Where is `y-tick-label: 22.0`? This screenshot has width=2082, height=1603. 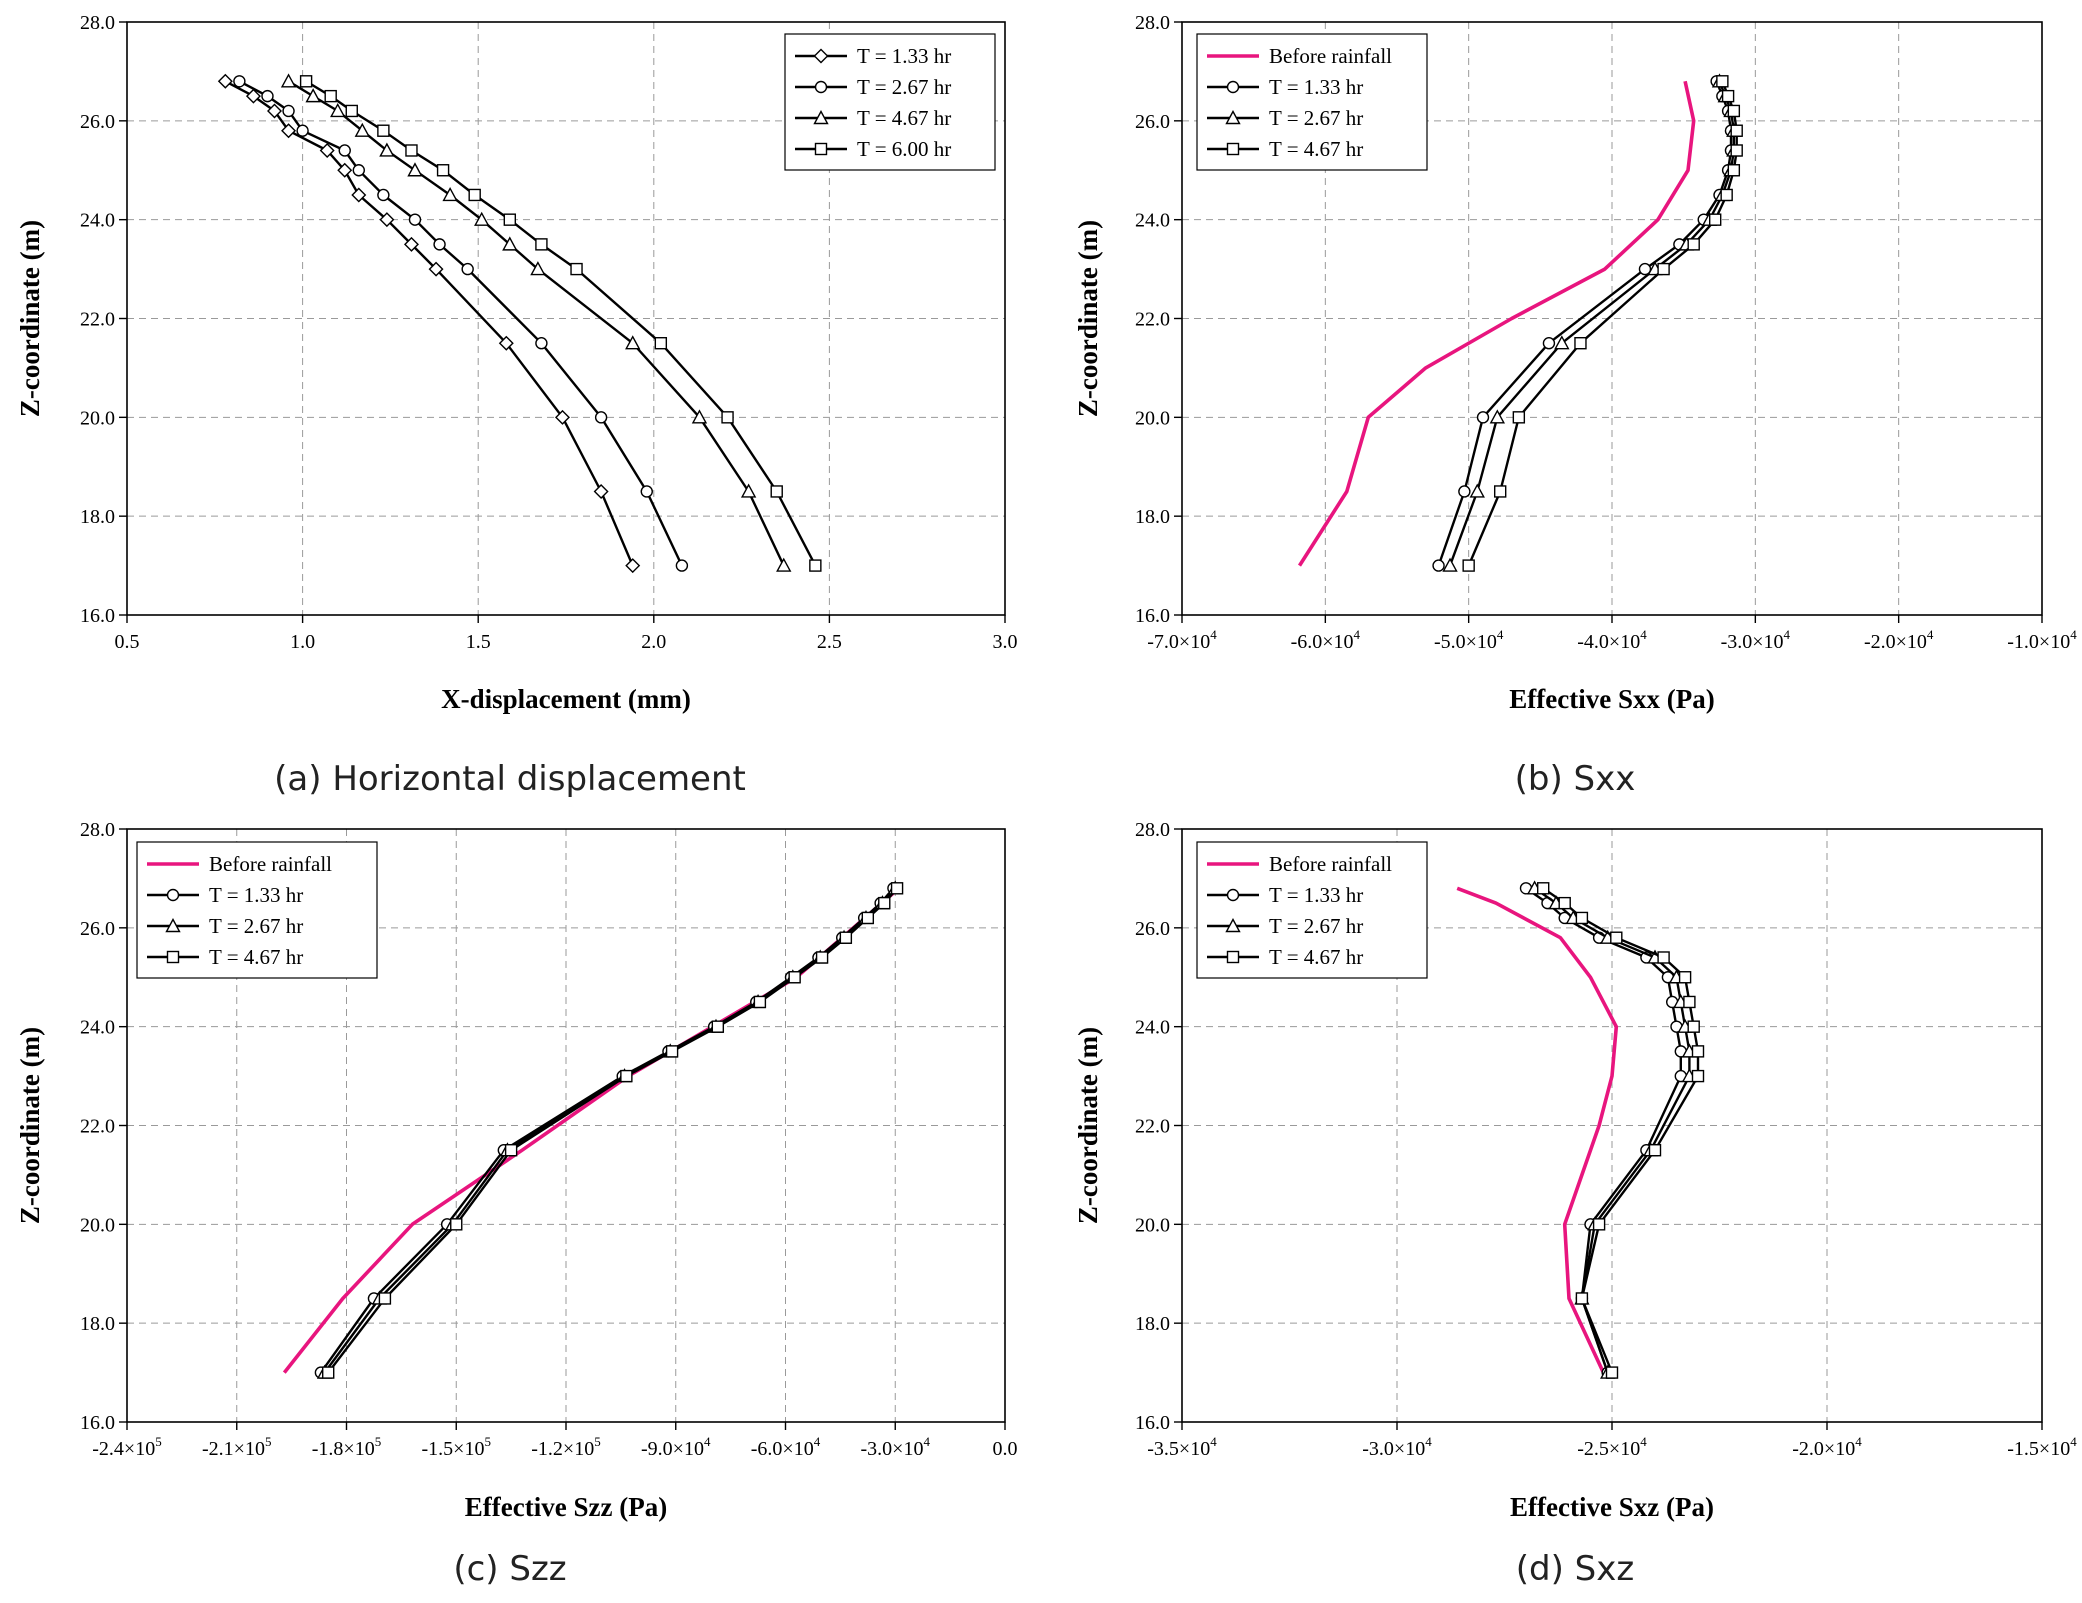 y-tick-label: 22.0 is located at coordinates (97, 320).